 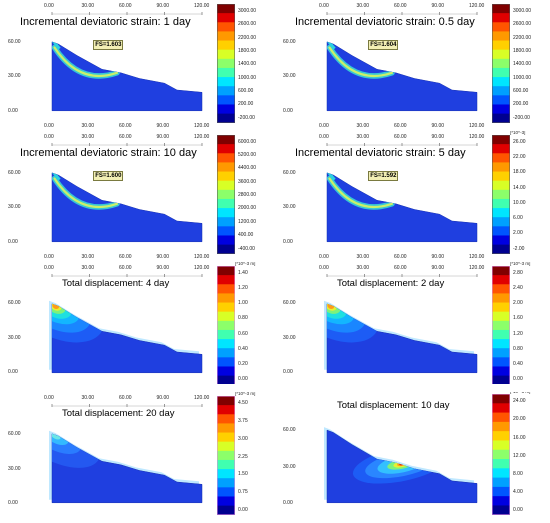 I want to click on colorbar-label: 0.60, so click(x=243, y=333).